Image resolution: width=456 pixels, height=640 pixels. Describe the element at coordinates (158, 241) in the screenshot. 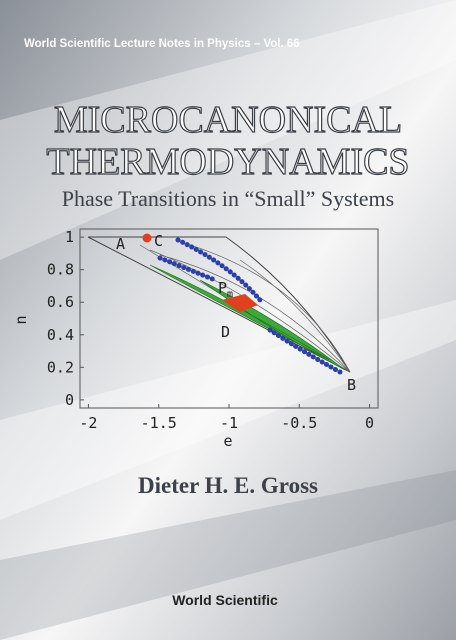

I see `point-label: C` at that location.